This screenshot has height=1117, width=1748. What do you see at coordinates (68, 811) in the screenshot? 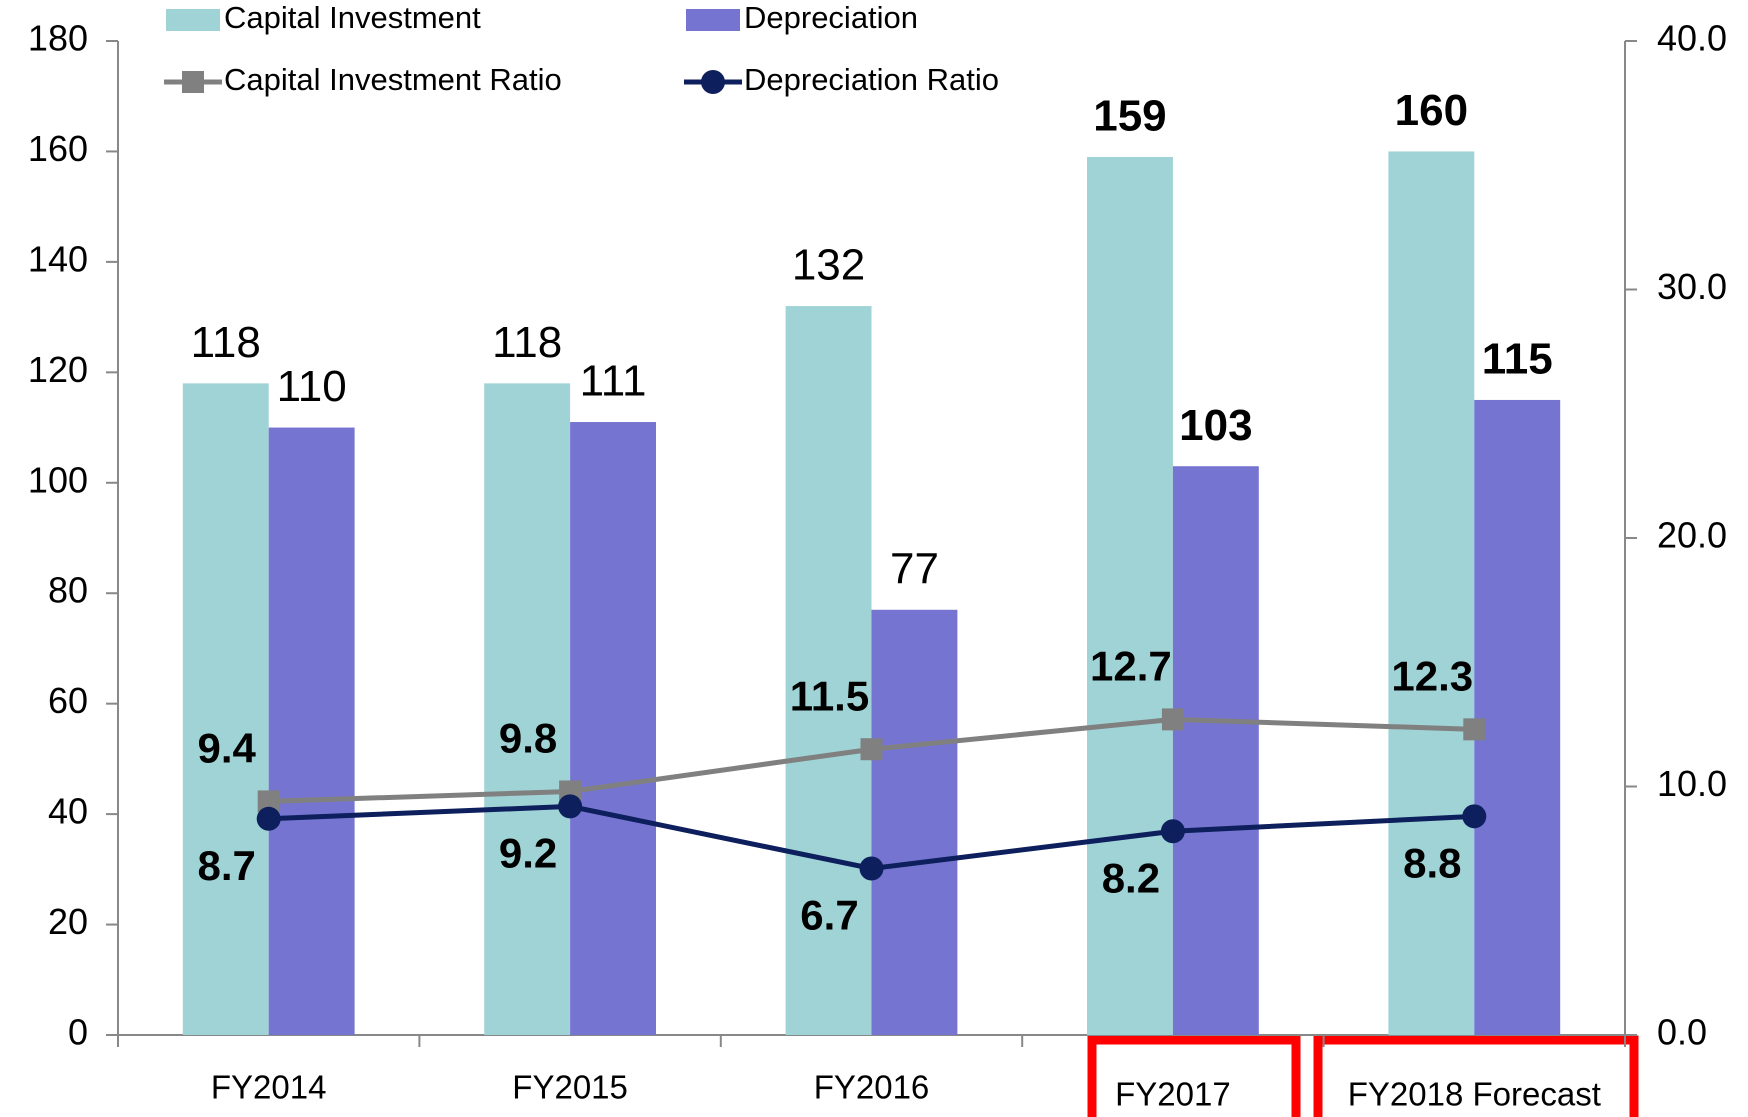
I see `y-tick-label: 40` at bounding box center [68, 811].